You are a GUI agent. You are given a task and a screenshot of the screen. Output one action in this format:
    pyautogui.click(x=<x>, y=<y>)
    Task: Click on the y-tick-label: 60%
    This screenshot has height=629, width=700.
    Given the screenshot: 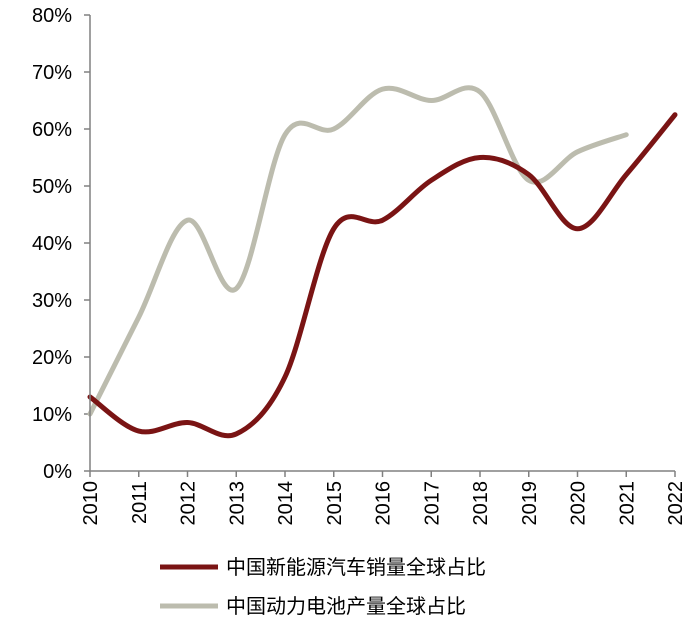 What is the action you would take?
    pyautogui.click(x=52, y=130)
    